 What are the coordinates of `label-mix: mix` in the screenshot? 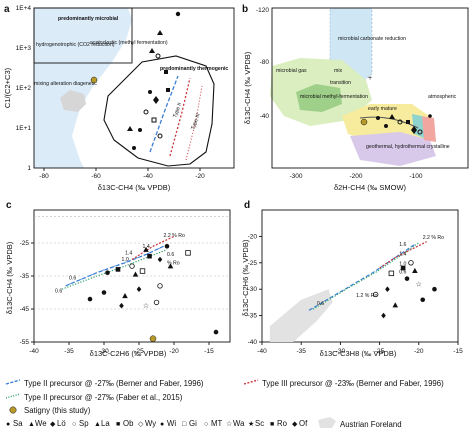 It's located at (338, 71).